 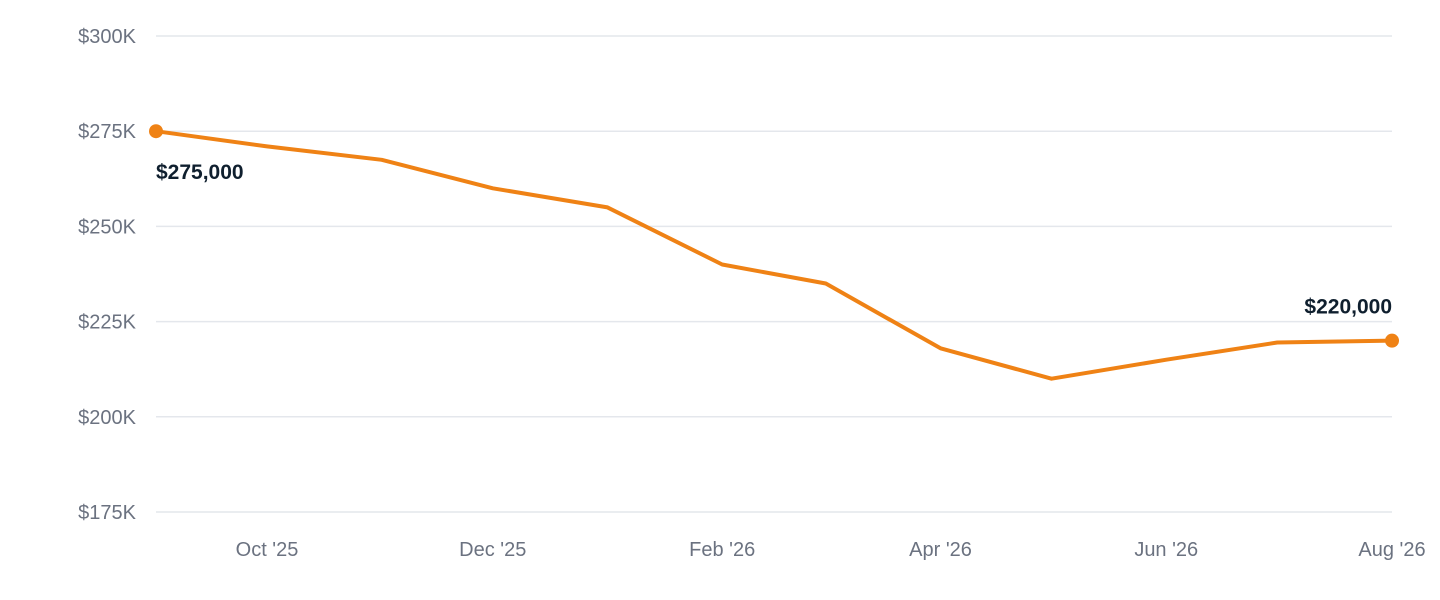 What do you see at coordinates (1391, 550) in the screenshot?
I see `x-tick-label: Aug '26` at bounding box center [1391, 550].